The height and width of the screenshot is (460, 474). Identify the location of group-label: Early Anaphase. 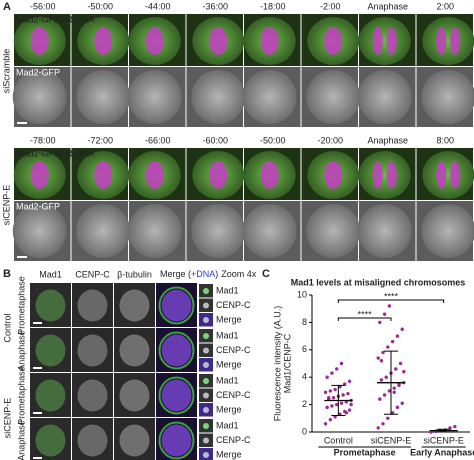
(442, 452).